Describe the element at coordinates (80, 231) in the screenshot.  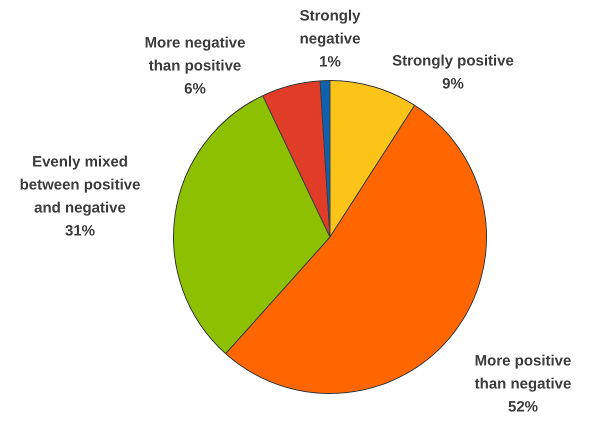
I see `data-label: 31%` at that location.